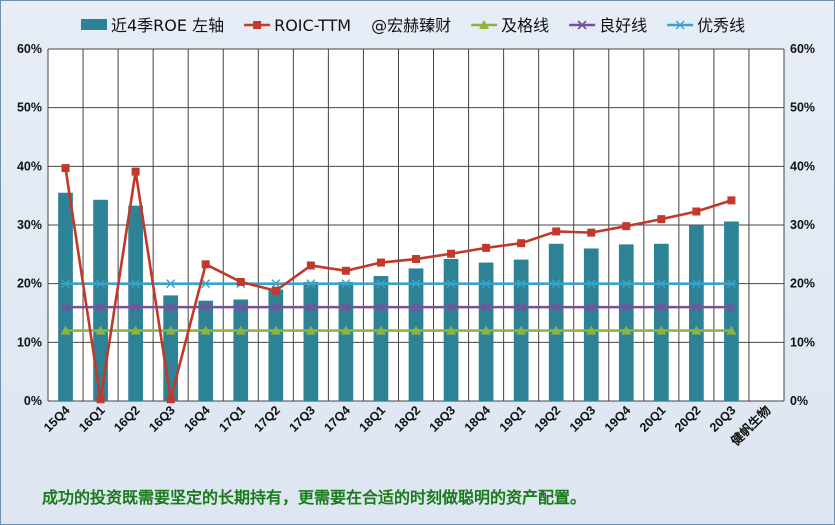  Describe the element at coordinates (802, 342) in the screenshot. I see `y-tick-label-right: 10%` at that location.